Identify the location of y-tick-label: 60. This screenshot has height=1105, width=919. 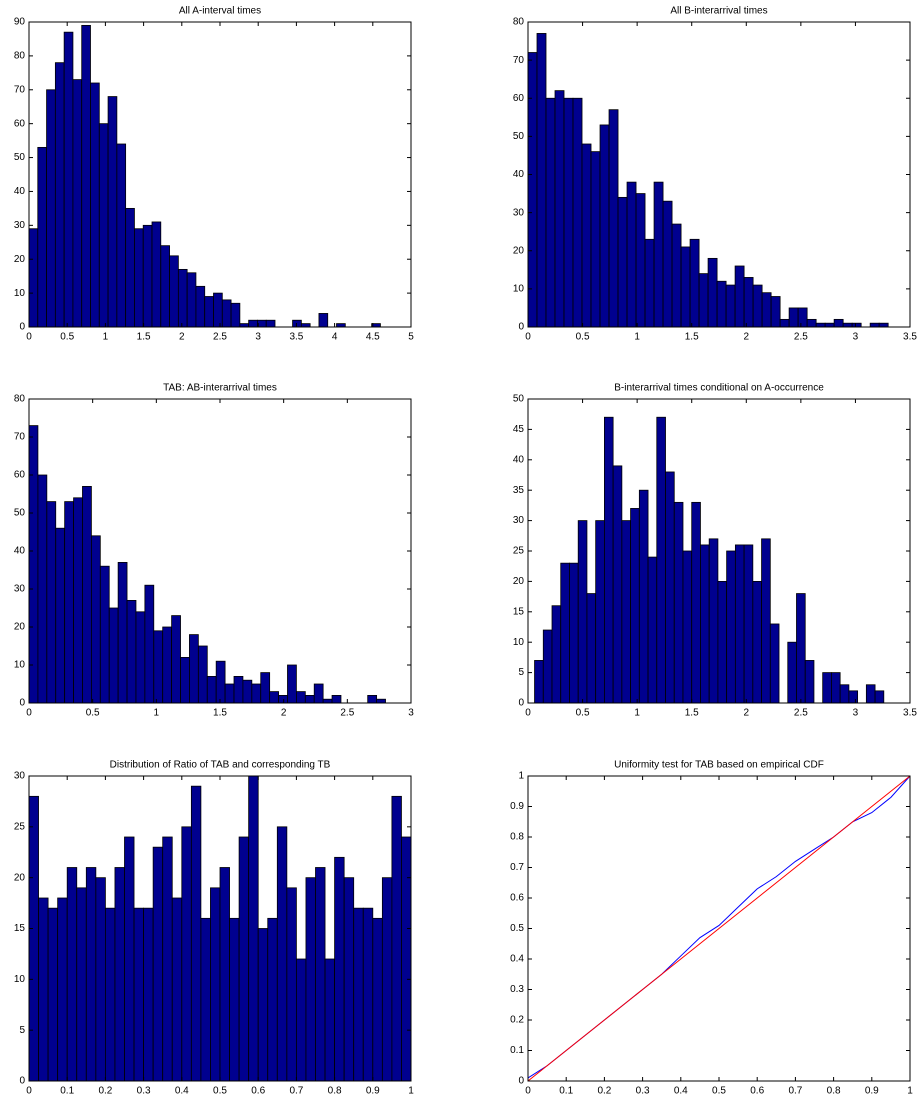
(20, 123).